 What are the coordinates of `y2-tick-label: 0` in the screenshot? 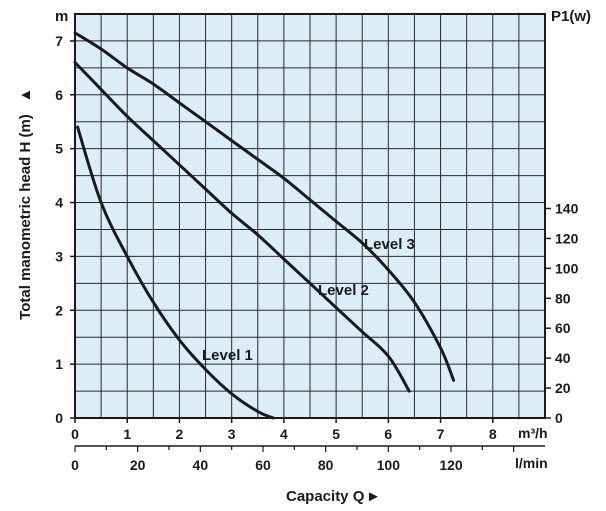 It's located at (559, 418).